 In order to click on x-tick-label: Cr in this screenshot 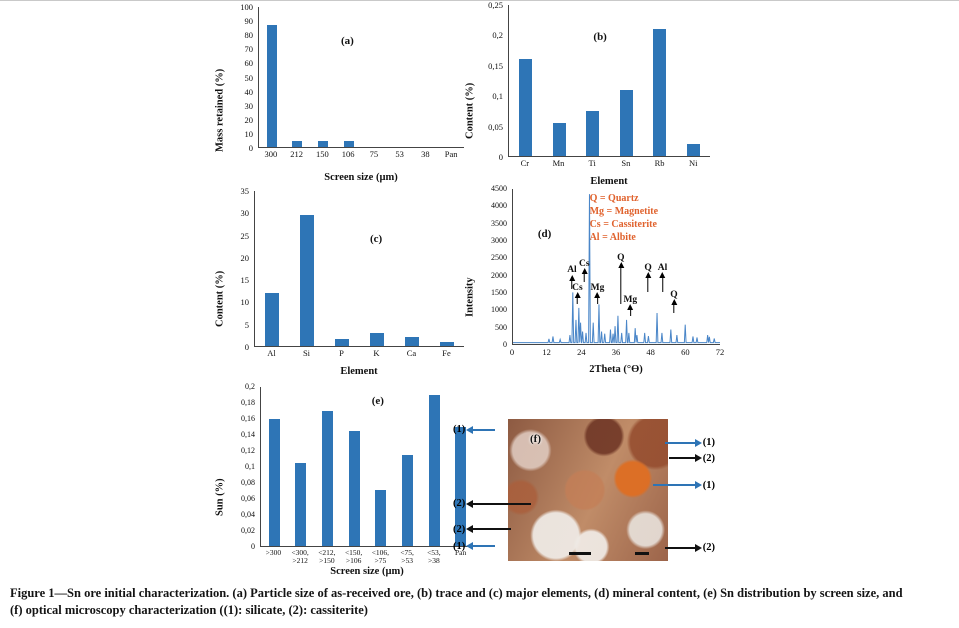, I will do `click(525, 163)`.